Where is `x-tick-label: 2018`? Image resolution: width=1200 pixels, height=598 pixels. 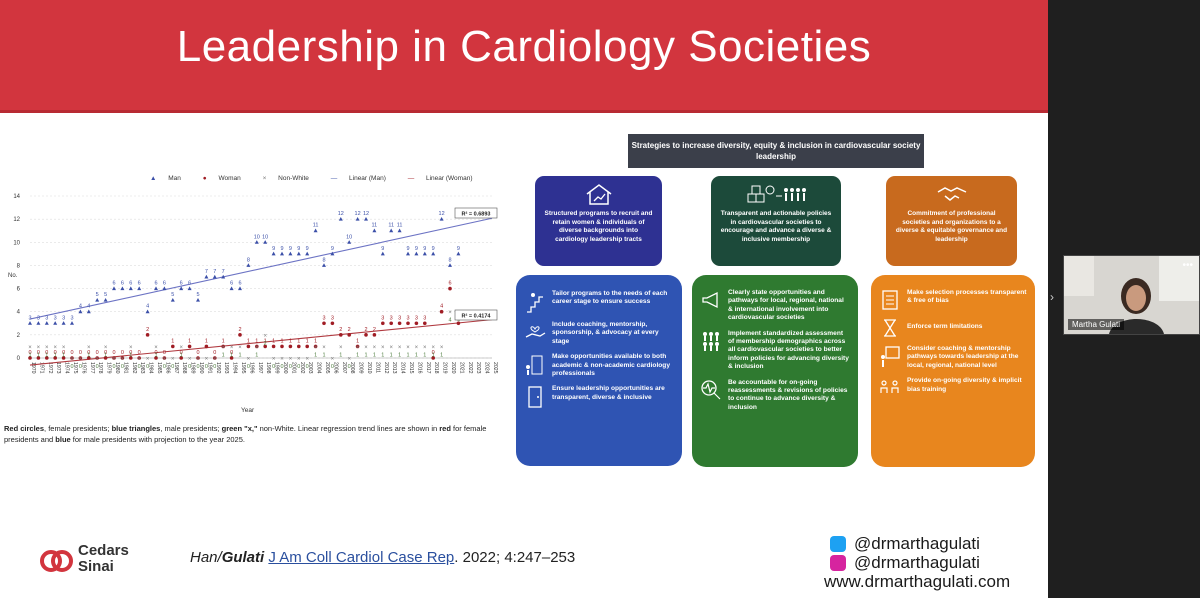 x-tick-label: 2018 is located at coordinates (436, 368).